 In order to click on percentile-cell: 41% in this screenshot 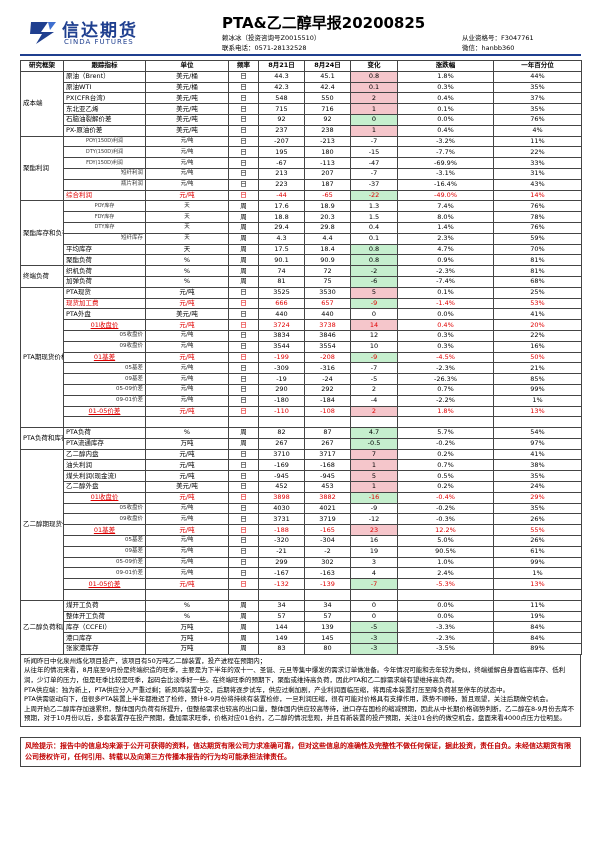, I will do `click(537, 454)`.